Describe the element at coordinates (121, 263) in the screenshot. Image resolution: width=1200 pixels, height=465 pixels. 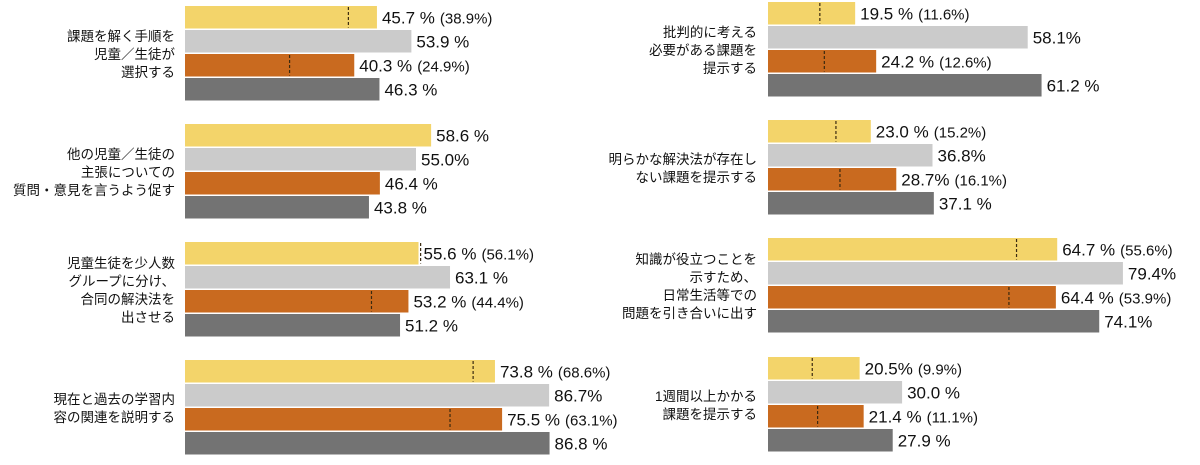
I see `category-label-line: 児童生徒を少人数` at that location.